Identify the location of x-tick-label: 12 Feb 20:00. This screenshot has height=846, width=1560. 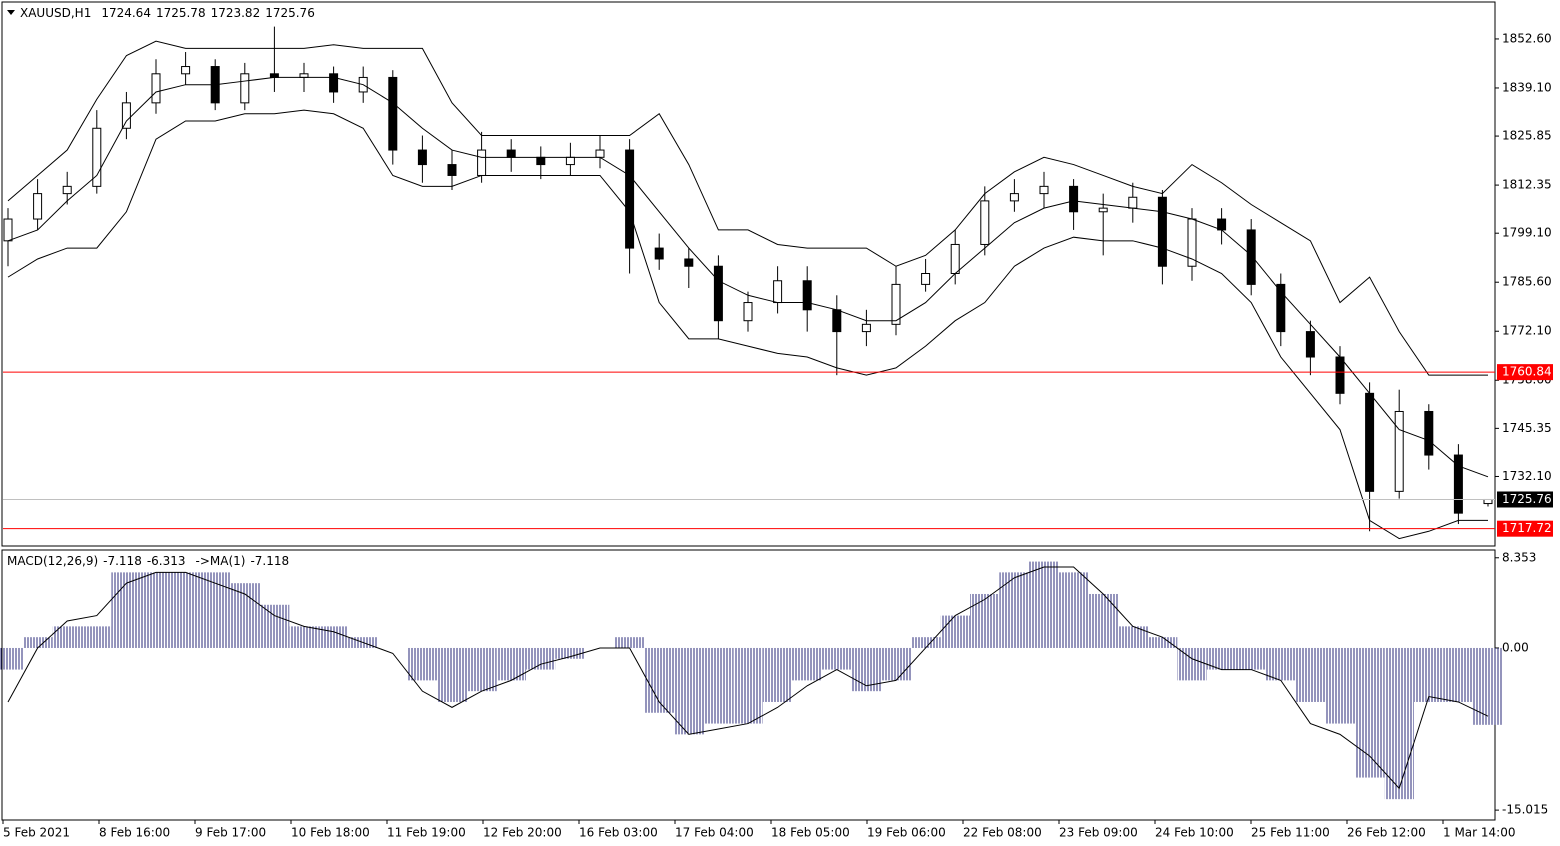
(522, 833).